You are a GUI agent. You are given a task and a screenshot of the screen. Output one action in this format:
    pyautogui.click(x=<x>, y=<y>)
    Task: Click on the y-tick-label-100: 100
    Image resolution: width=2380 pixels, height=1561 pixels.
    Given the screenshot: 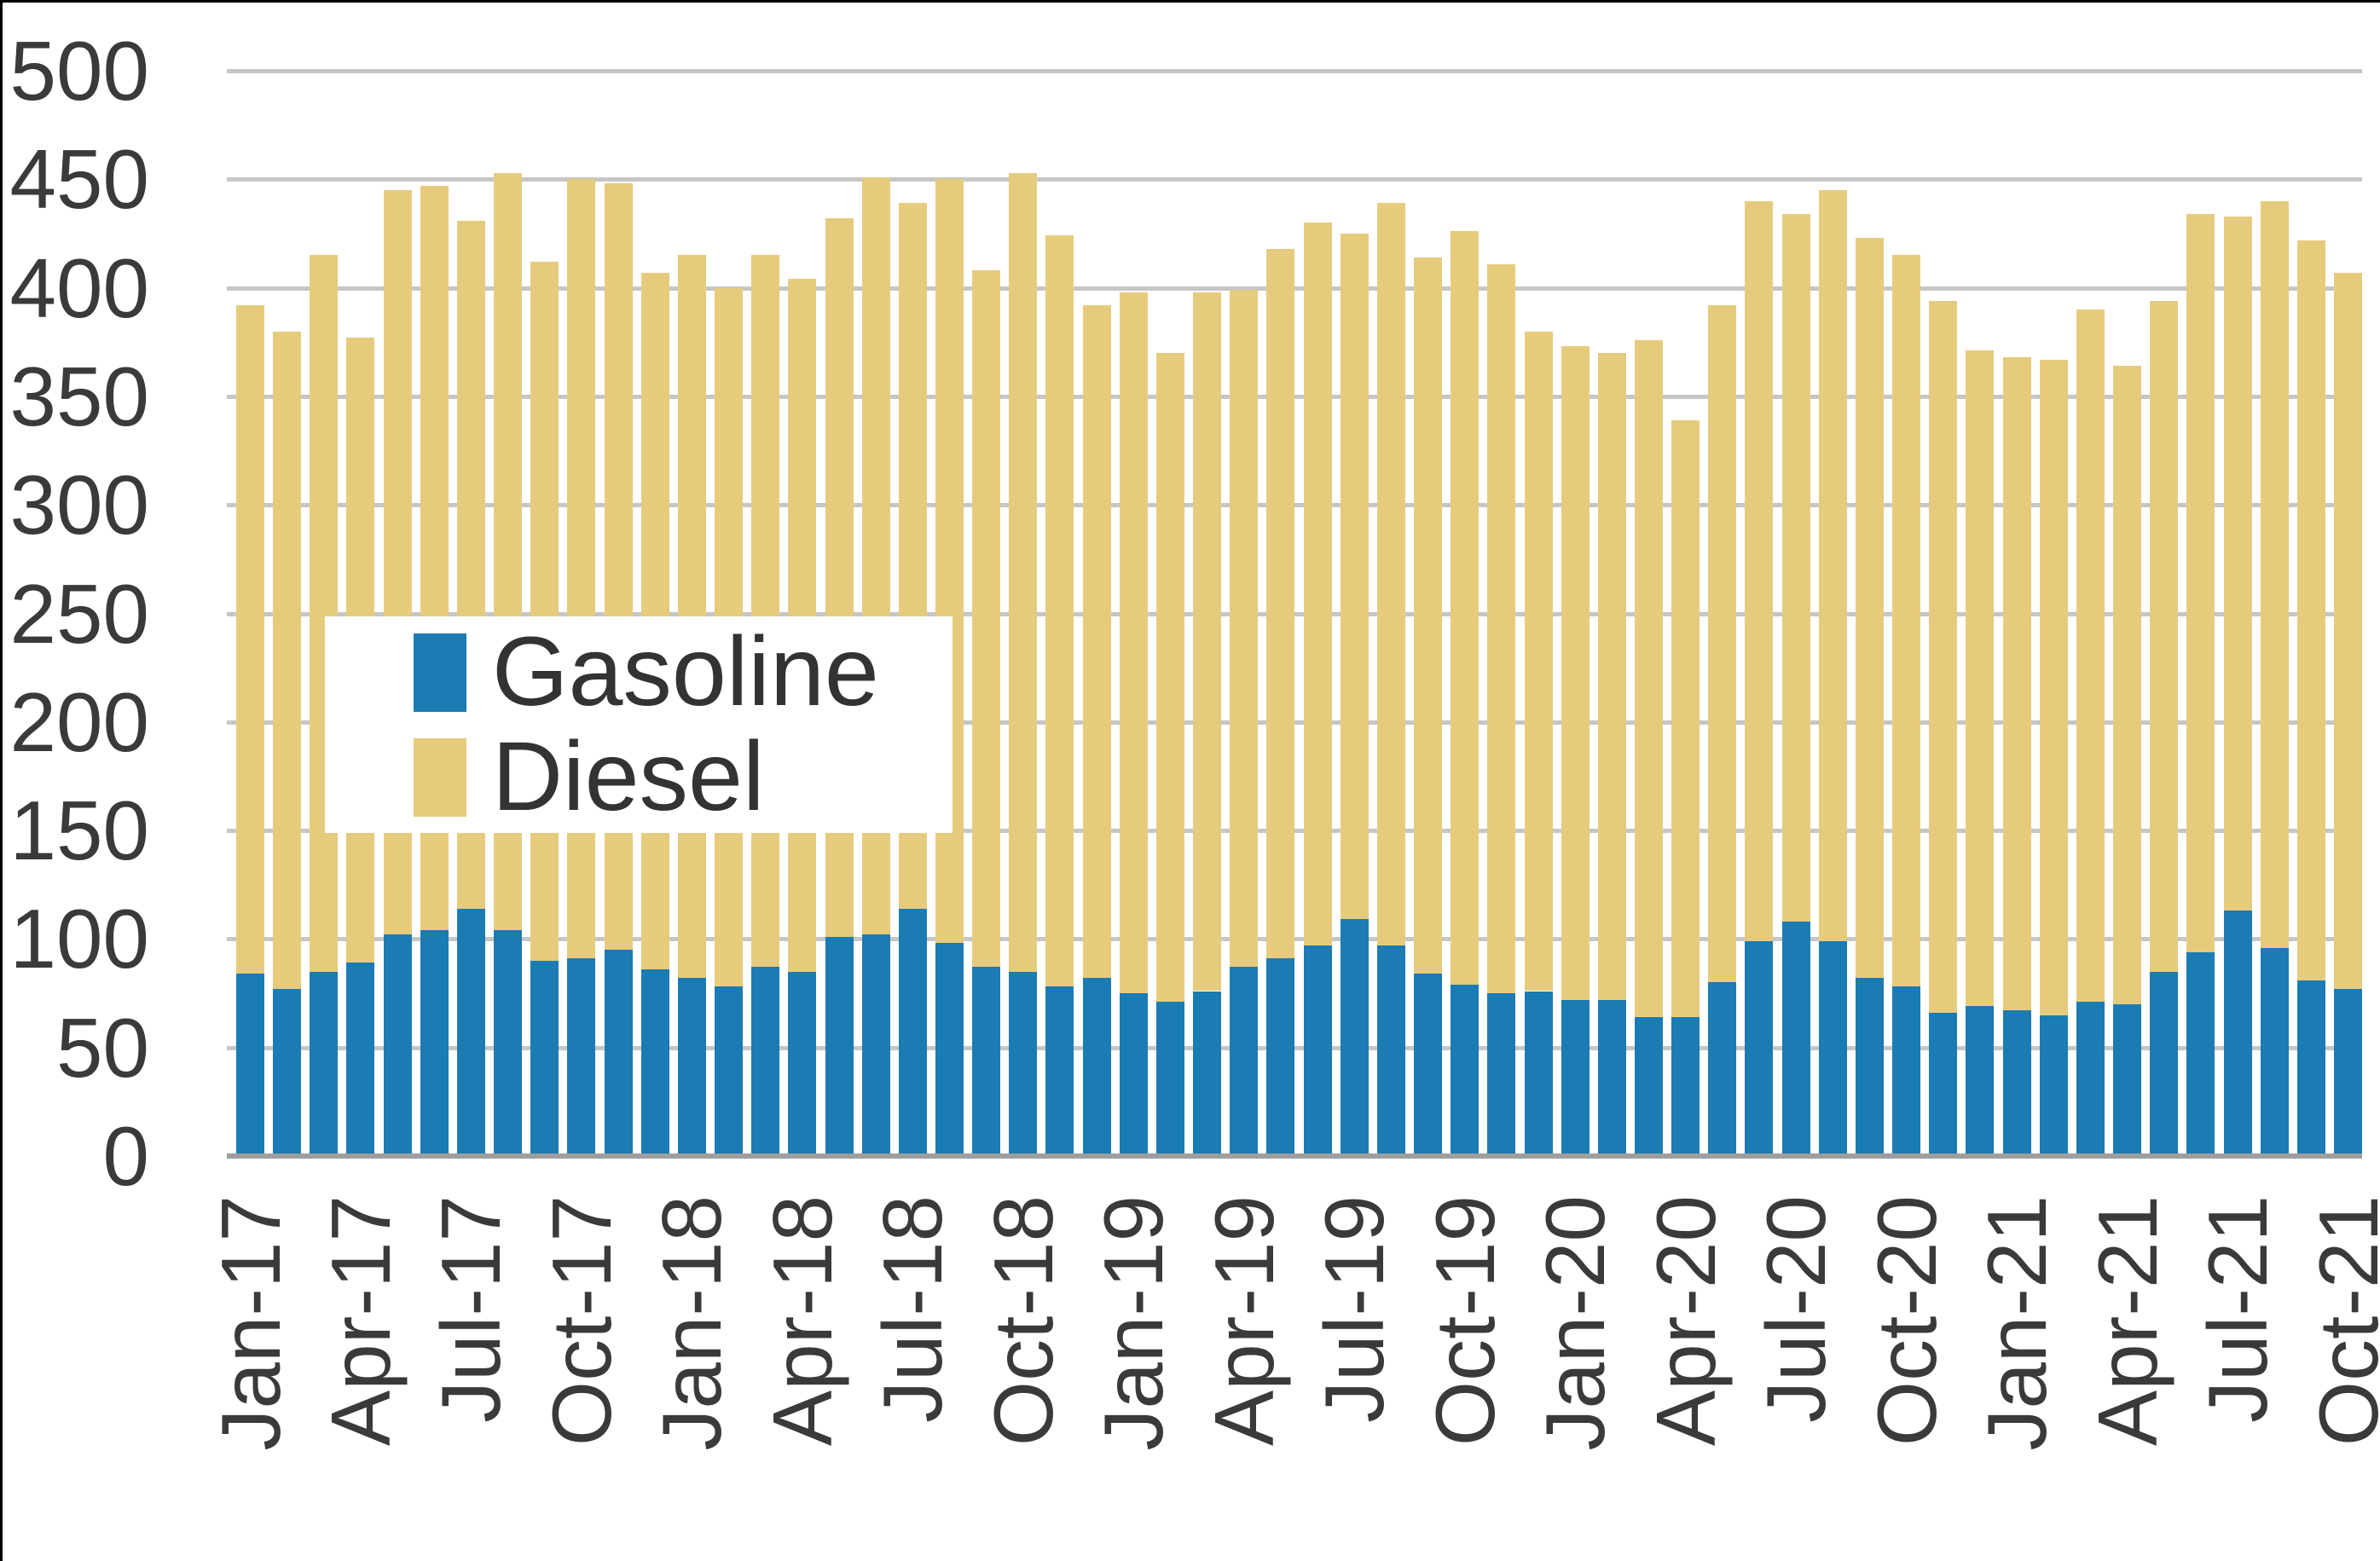 What is the action you would take?
    pyautogui.click(x=79, y=939)
    